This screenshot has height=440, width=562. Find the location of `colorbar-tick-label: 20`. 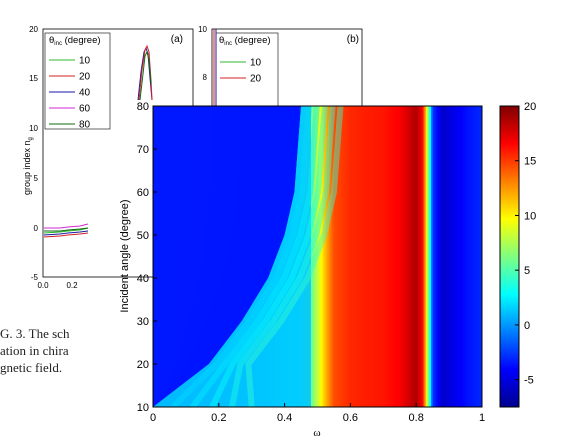

colorbar-tick-label: 20 is located at coordinates (530, 107).